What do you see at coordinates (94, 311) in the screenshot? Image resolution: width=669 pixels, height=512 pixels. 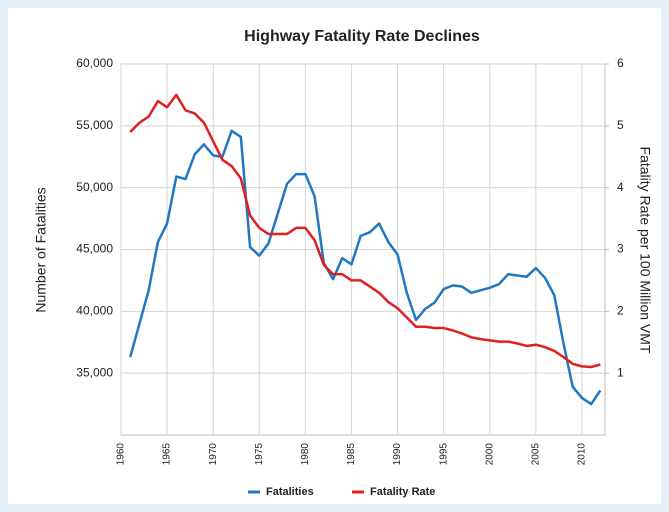 I see `y-tick-label: 40,000` at bounding box center [94, 311].